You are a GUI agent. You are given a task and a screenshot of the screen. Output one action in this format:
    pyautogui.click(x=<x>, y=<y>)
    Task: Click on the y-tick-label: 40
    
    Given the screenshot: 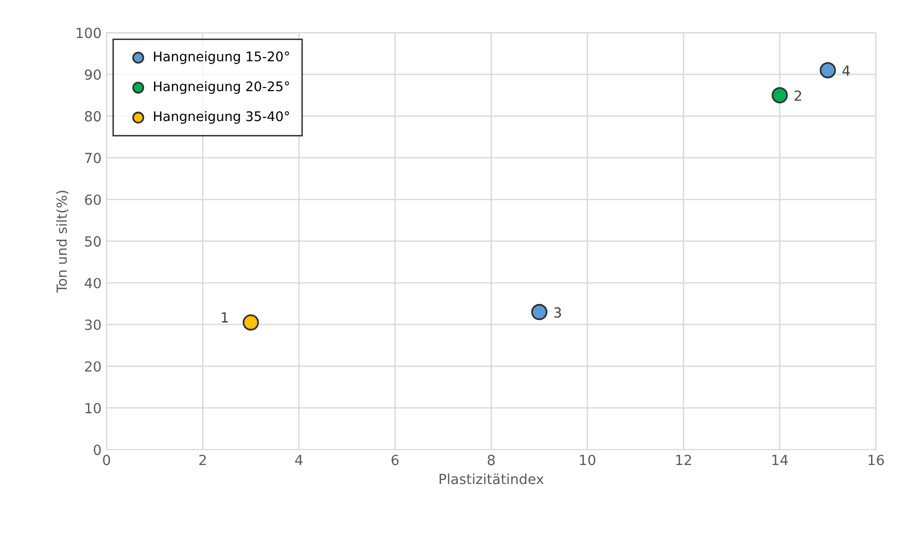 What is the action you would take?
    pyautogui.click(x=92, y=283)
    